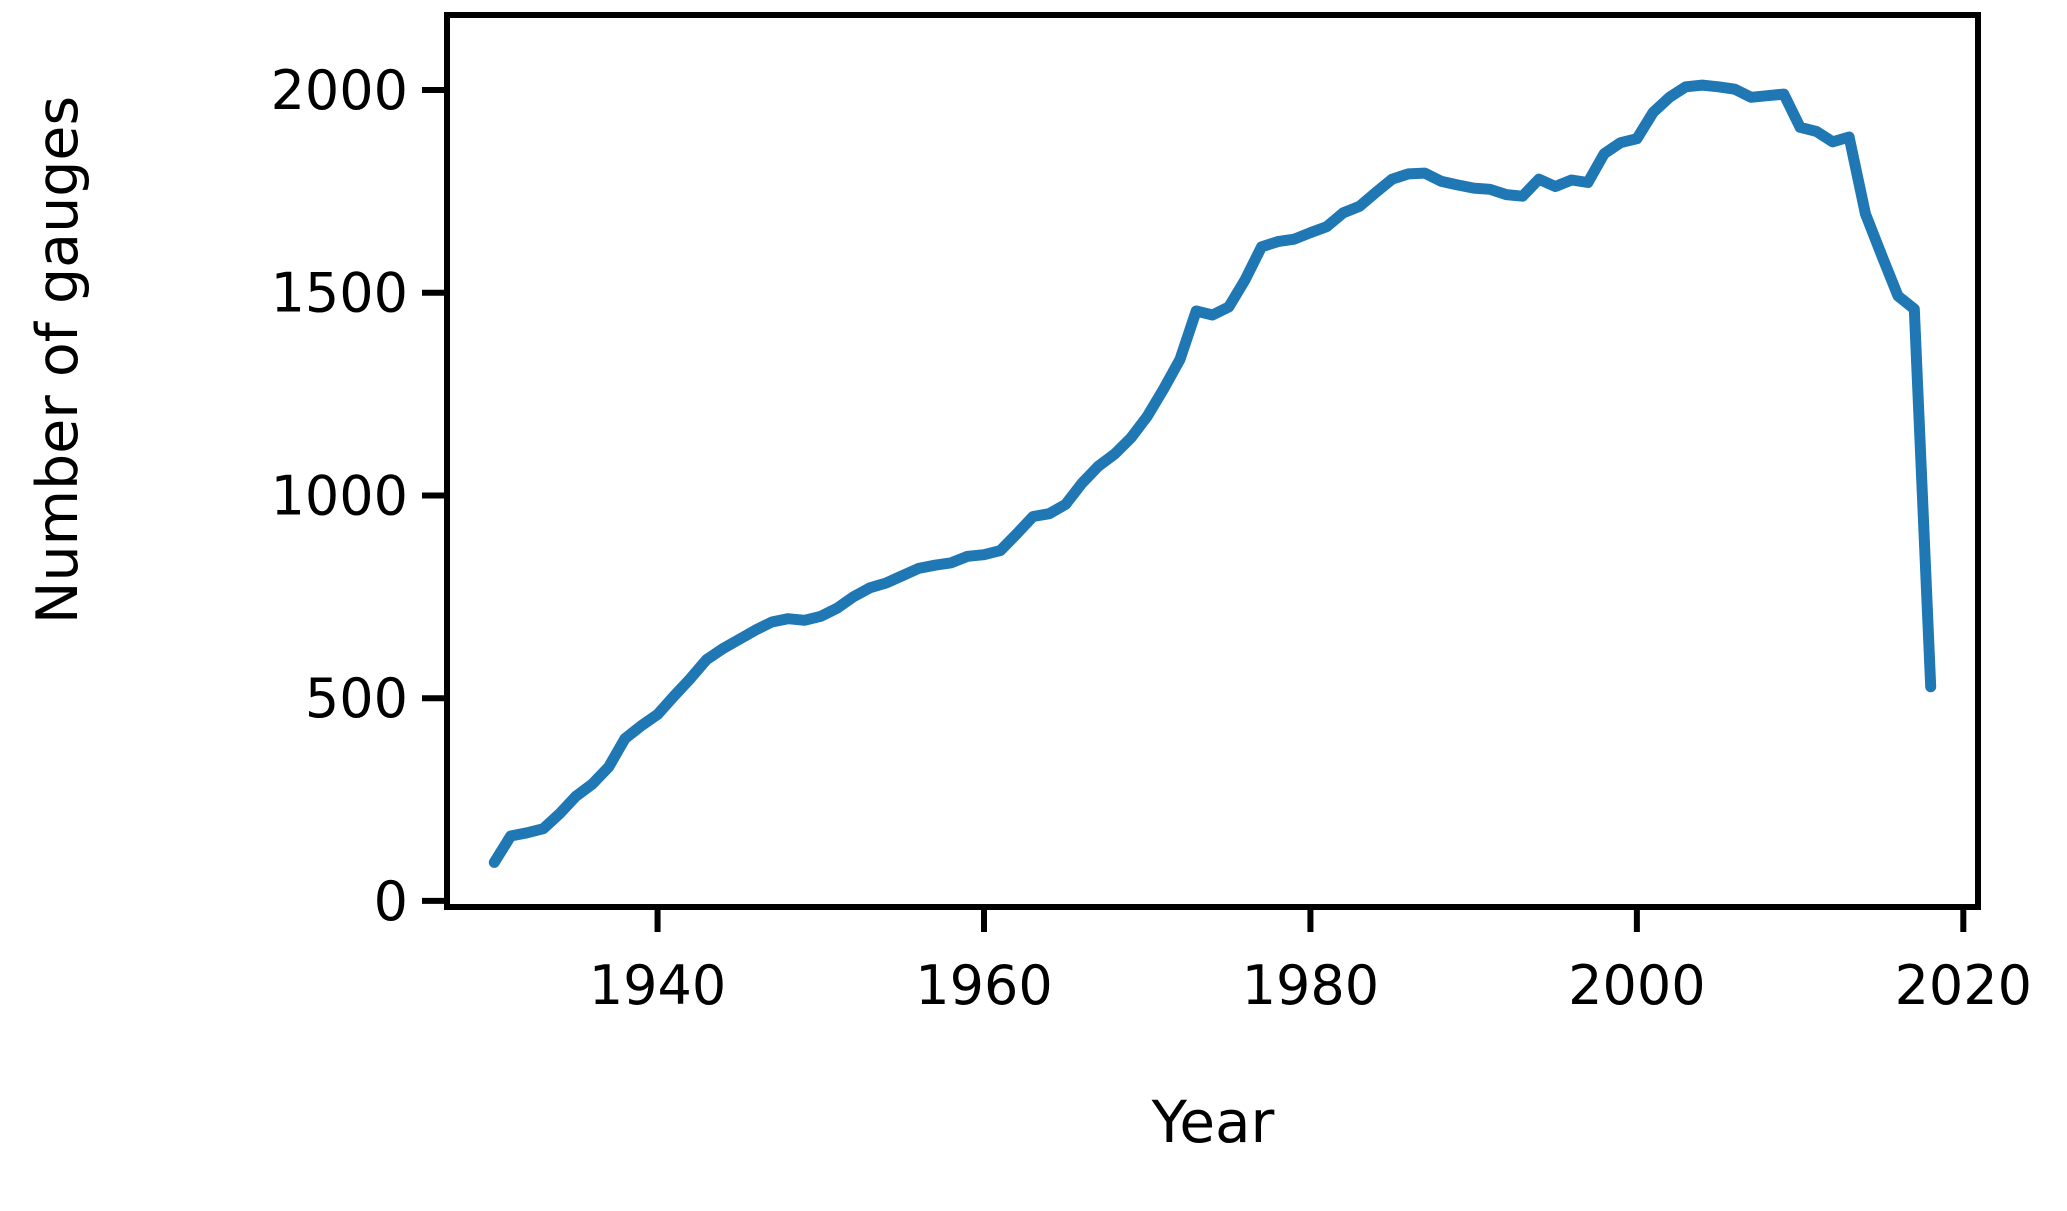 Image resolution: width=2067 pixels, height=1211 pixels. What do you see at coordinates (1963, 985) in the screenshot?
I see `x-tick-label: 2020` at bounding box center [1963, 985].